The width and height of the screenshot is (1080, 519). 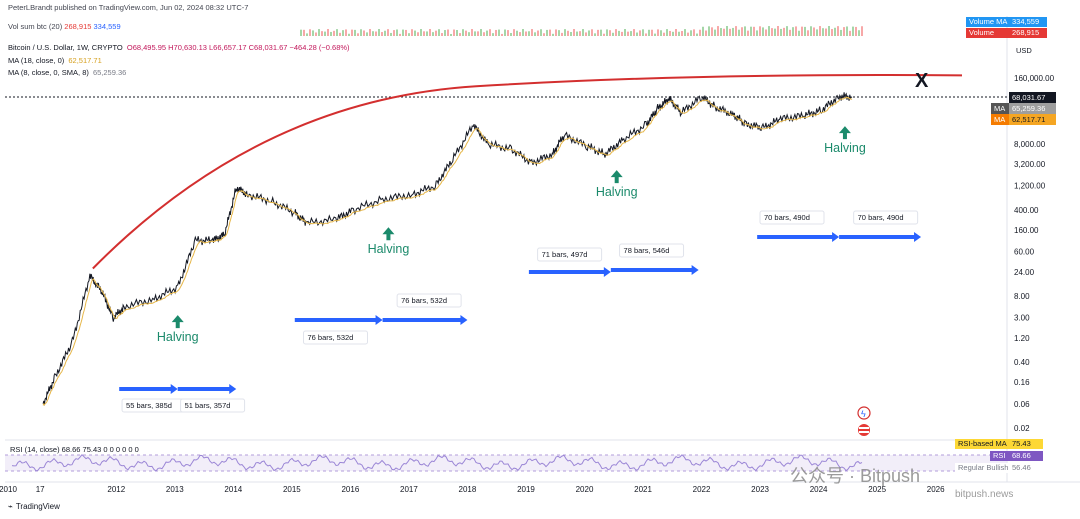 What do you see at coordinates (647, 250) in the screenshot?
I see `cycle-label: 78 bars, 546d` at bounding box center [647, 250].